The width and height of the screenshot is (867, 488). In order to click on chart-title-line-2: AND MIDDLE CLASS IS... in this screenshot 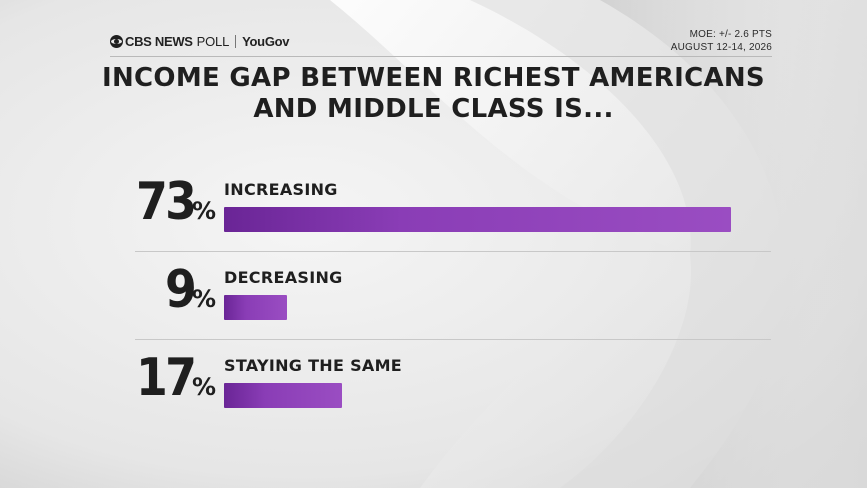, I will do `click(433, 109)`.